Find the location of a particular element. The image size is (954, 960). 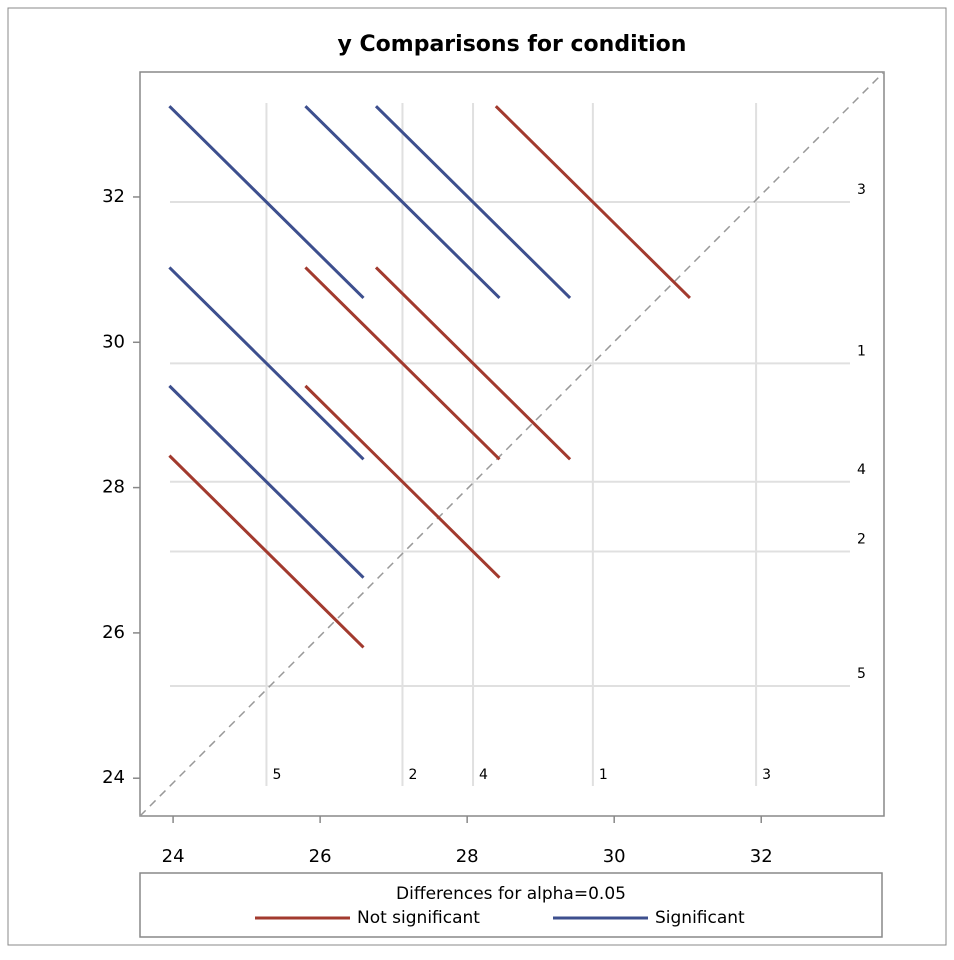

ref-label-right: 2 is located at coordinates (861, 540).